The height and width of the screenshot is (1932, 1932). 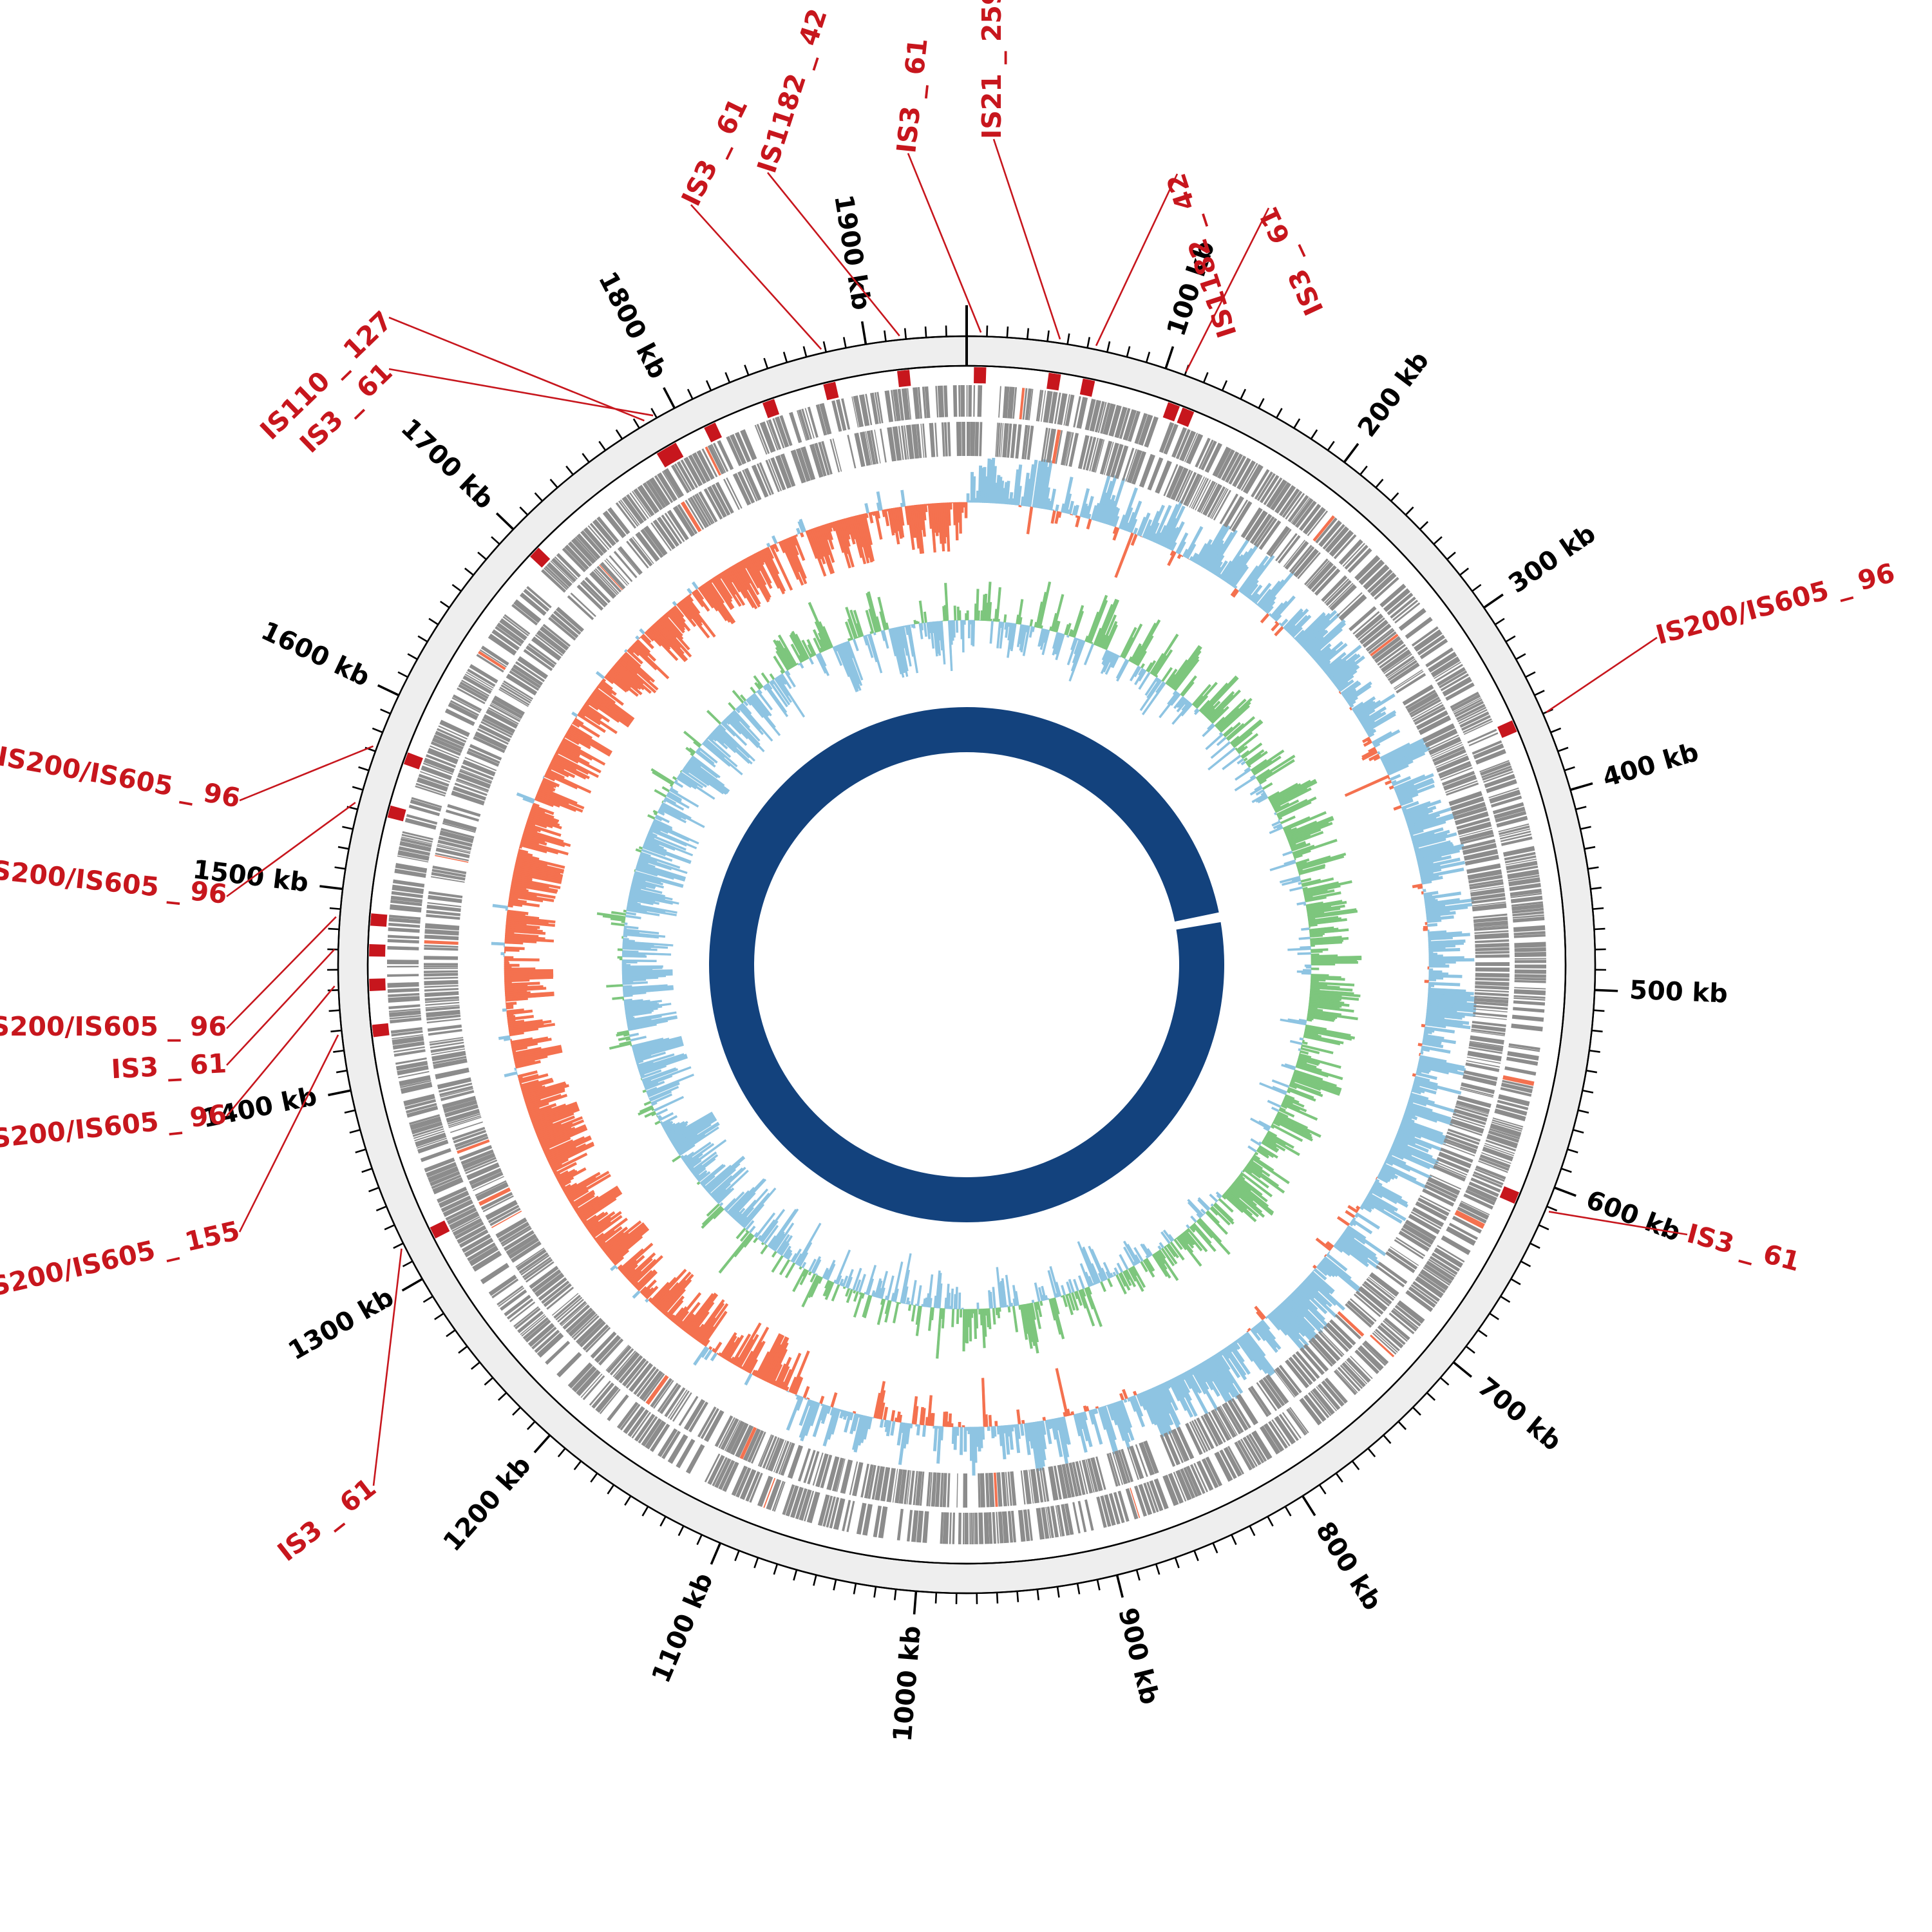 What do you see at coordinates (991, 69) in the screenshot?
I see `is-element-label: IS21 _ 259` at bounding box center [991, 69].